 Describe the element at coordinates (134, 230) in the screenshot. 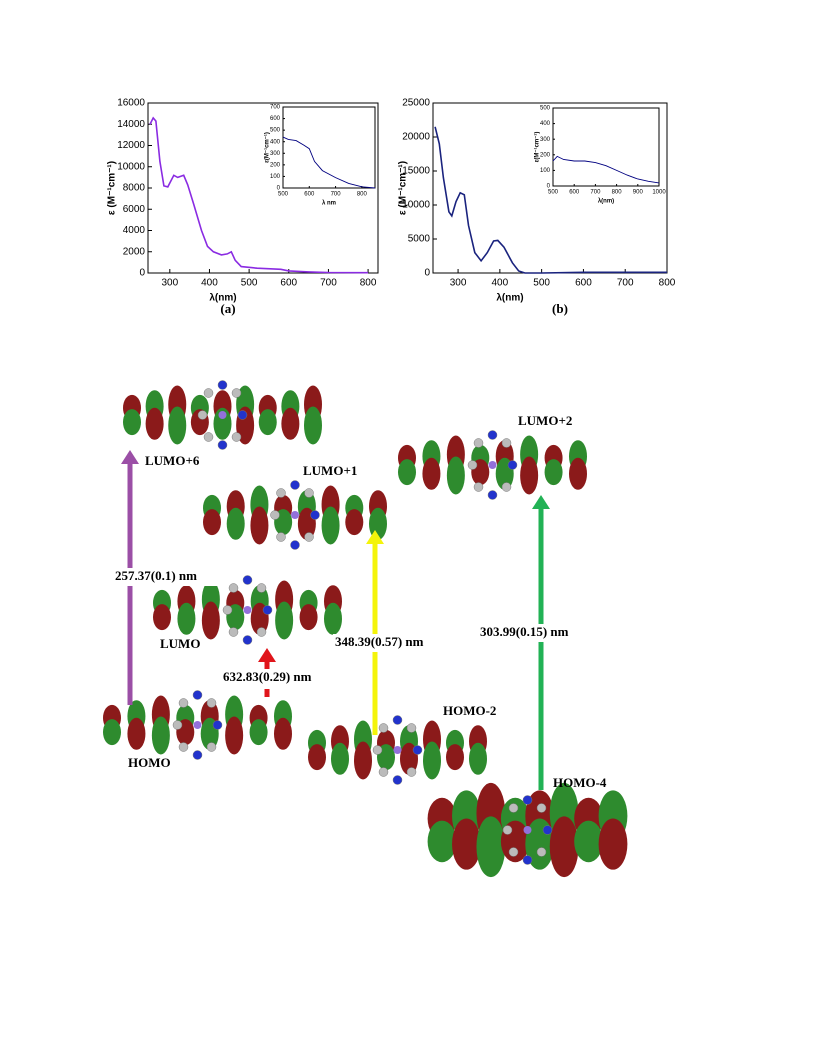

I see `y-tick-label: 4000` at that location.